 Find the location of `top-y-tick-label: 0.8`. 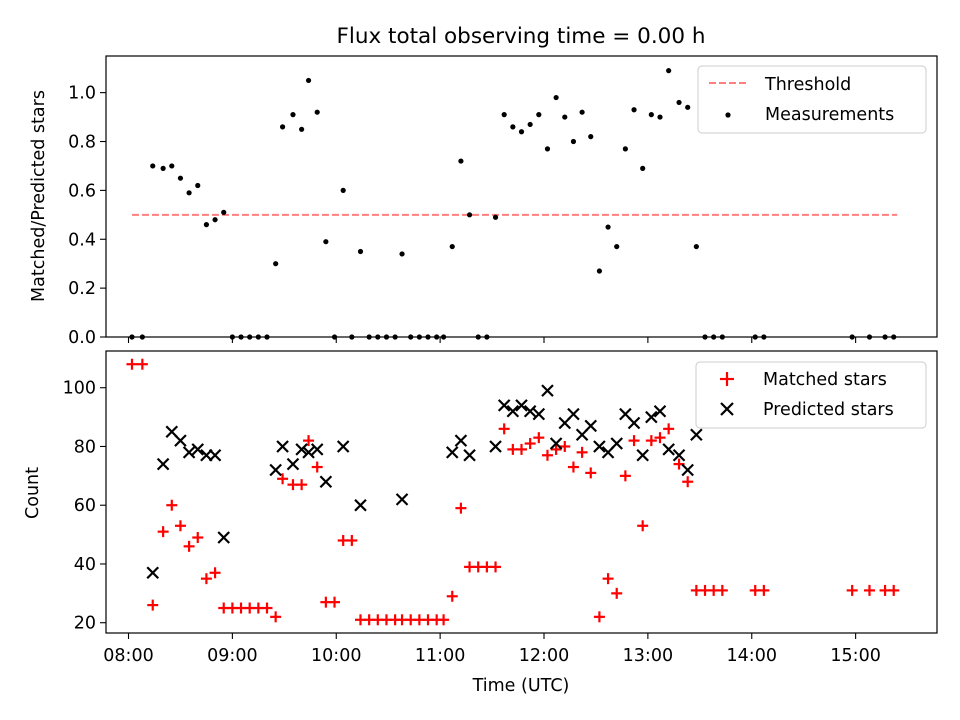

top-y-tick-label: 0.8 is located at coordinates (82, 143).